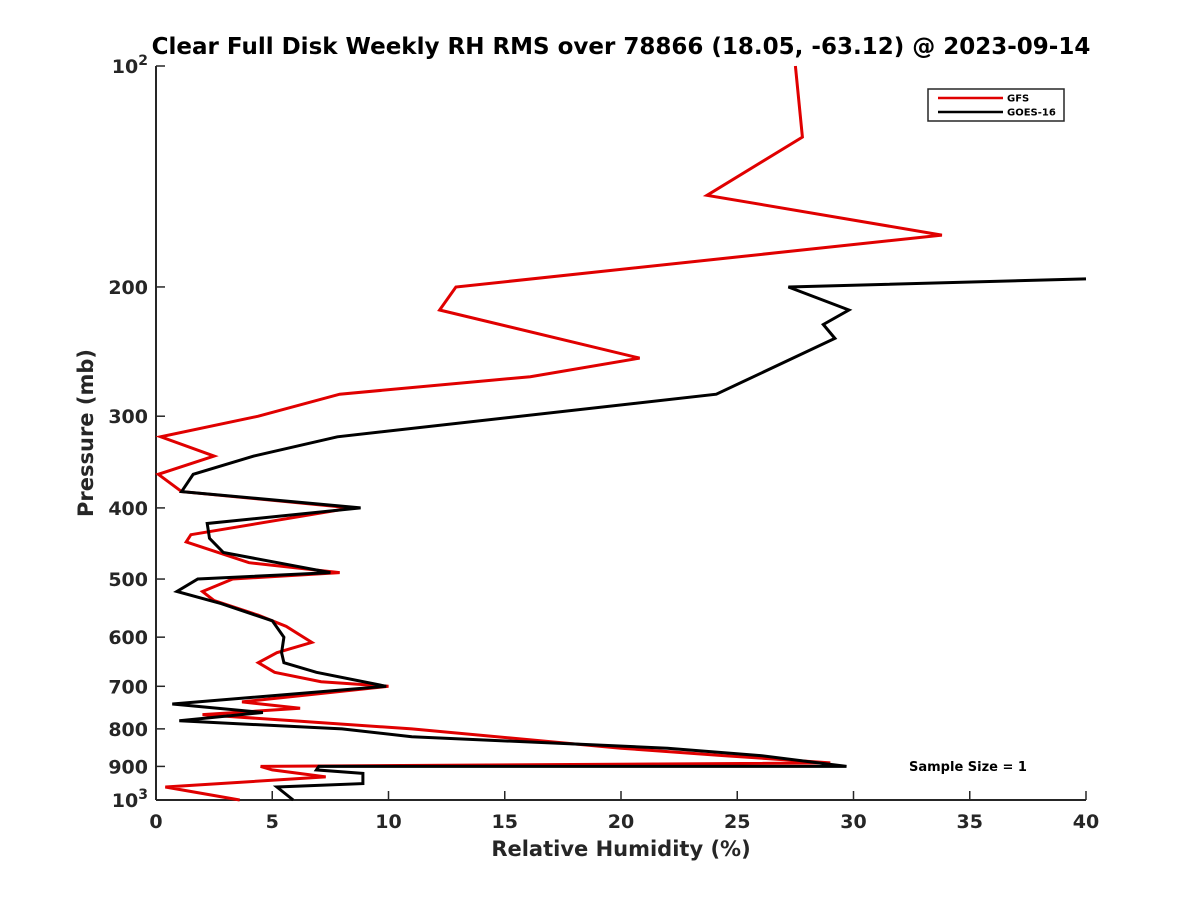 This screenshot has height=900, width=1200. Describe the element at coordinates (155, 822) in the screenshot. I see `x-tick-label: 0` at that location.